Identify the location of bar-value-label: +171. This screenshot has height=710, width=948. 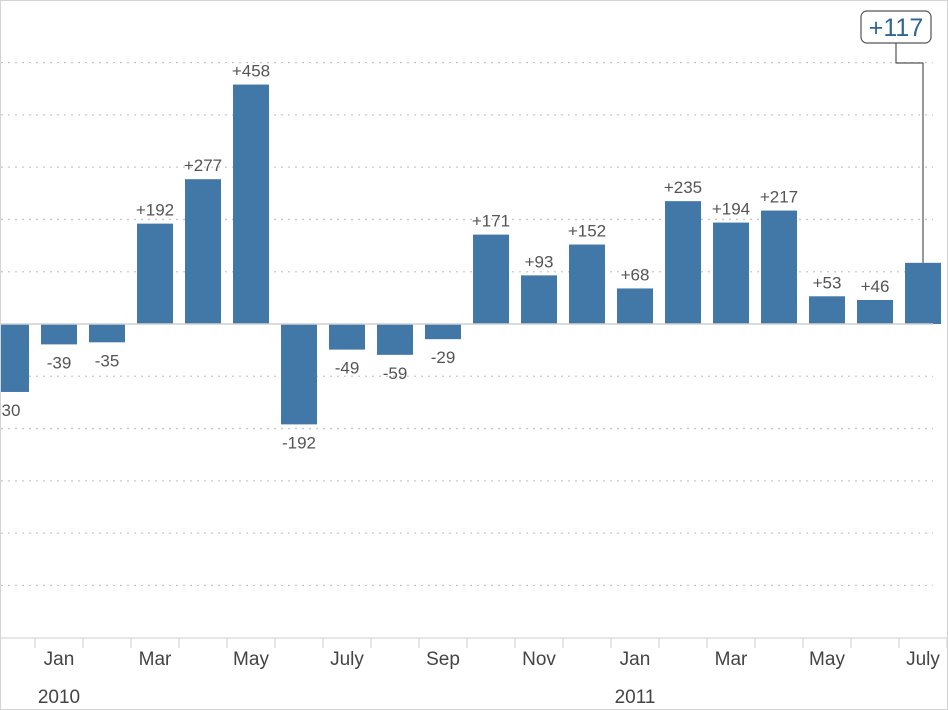
(491, 221).